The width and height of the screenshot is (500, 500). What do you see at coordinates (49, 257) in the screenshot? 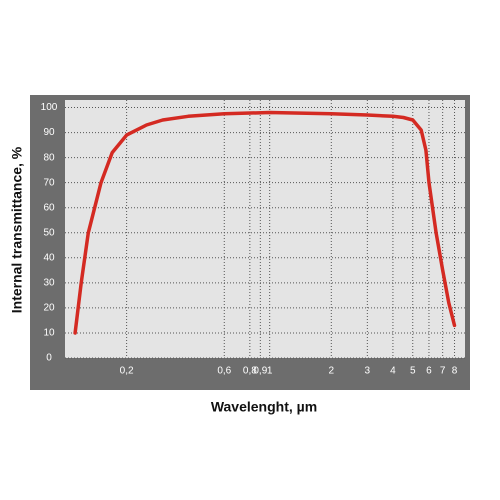
I see `y-tick-label: 40` at bounding box center [49, 257].